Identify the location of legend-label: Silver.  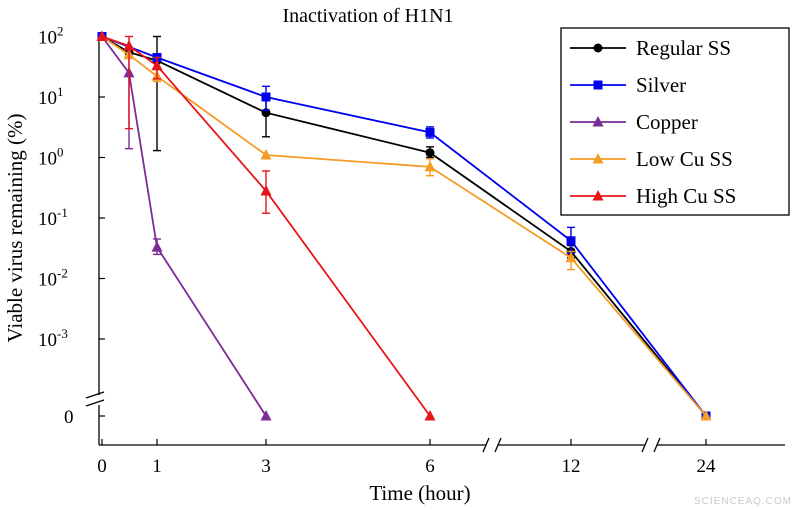
(661, 85).